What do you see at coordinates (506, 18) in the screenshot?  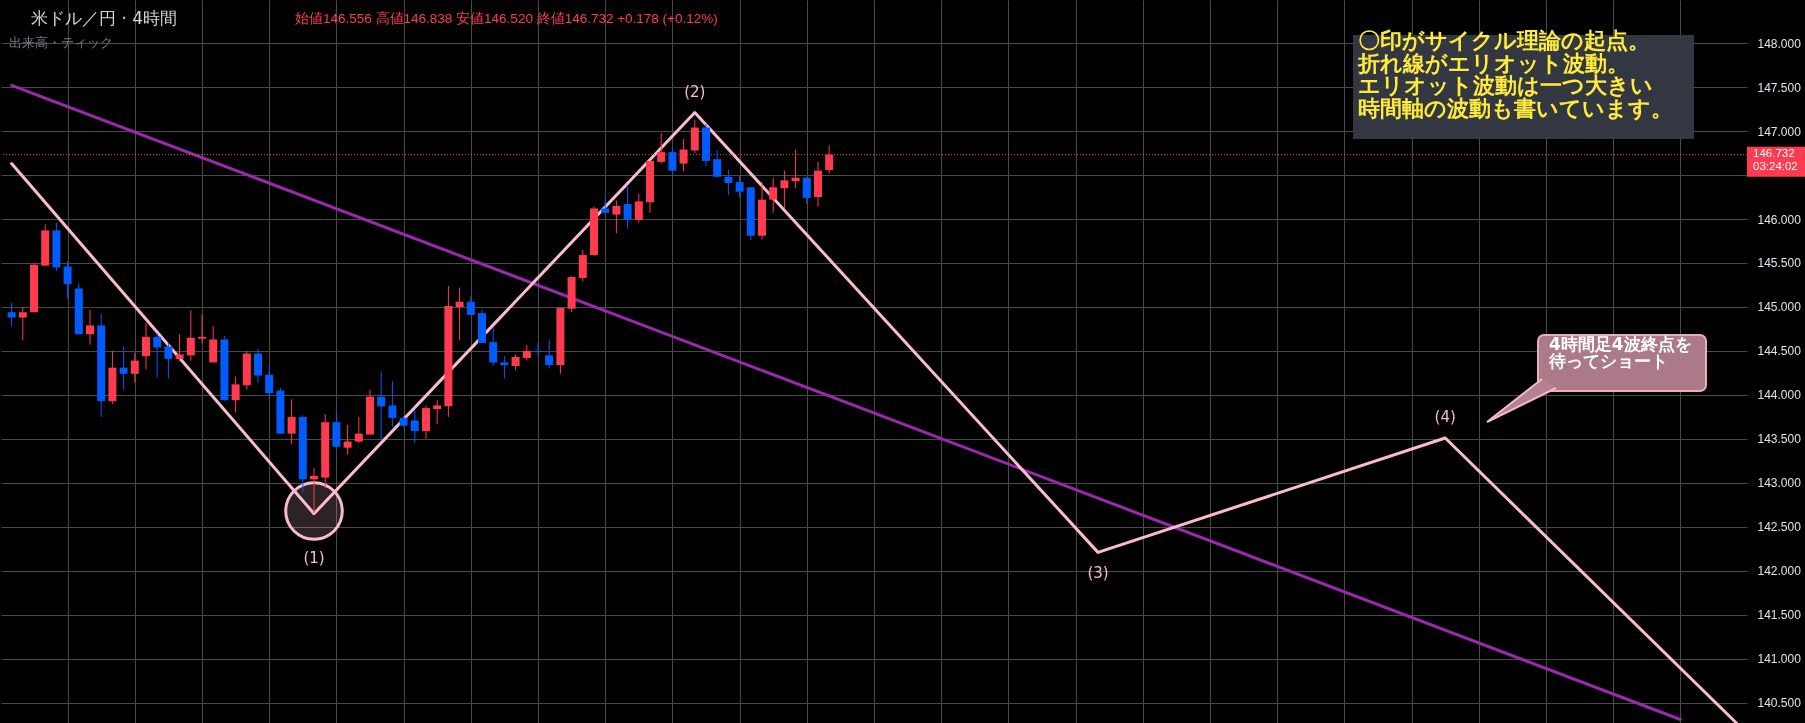 I see `text: 始値146.556 高値146.838 安値146.520 終値146.732 +0.178 (+0.12%)` at bounding box center [506, 18].